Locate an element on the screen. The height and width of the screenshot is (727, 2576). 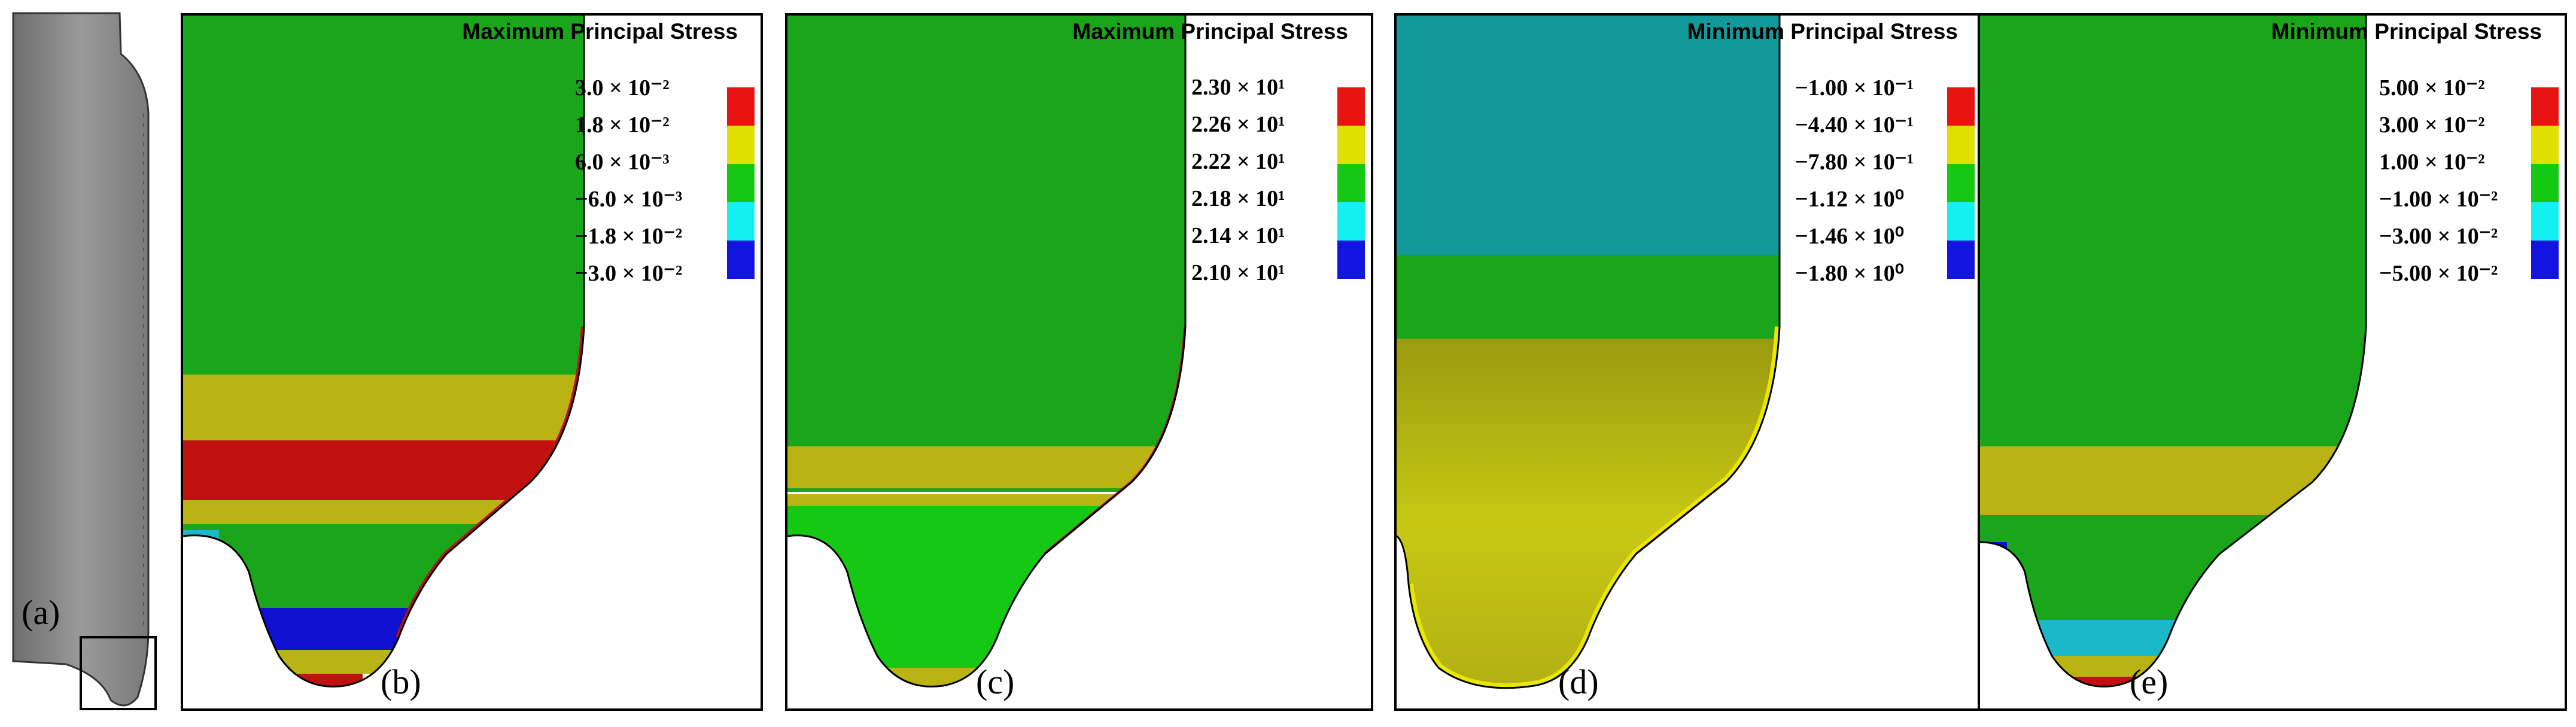
legend-c-1: 2.26 × 10¹ is located at coordinates (1238, 124).